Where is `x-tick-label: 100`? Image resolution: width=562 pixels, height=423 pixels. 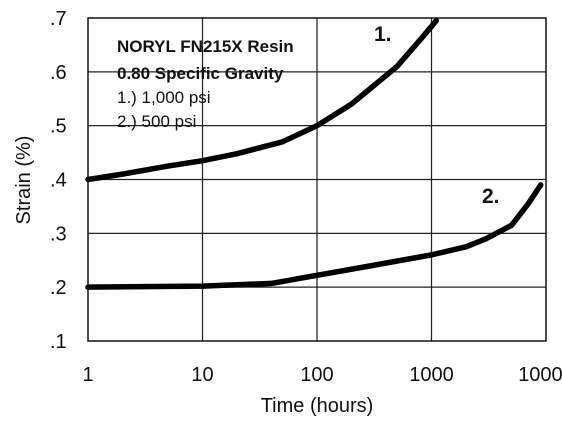
x-tick-label: 100 is located at coordinates (316, 375).